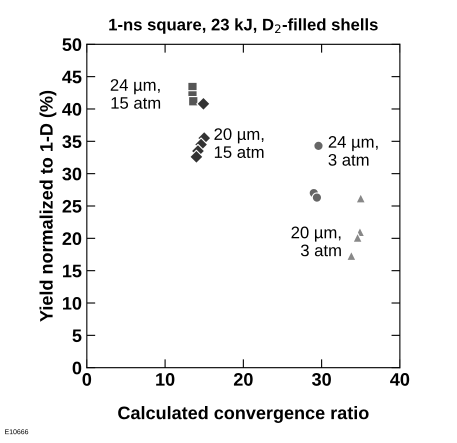 This screenshot has width=457, height=443. What do you see at coordinates (239, 143) in the screenshot?
I see `annotation: 20 µm, 15 atm` at bounding box center [239, 143].